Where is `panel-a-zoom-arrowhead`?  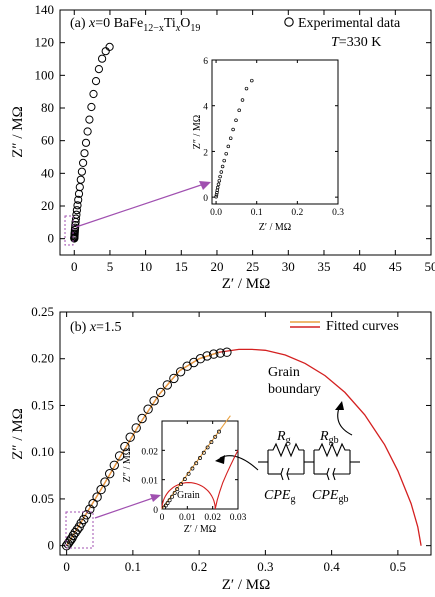
panel-a-zoom-arrowhead is located at coordinates (205, 185).